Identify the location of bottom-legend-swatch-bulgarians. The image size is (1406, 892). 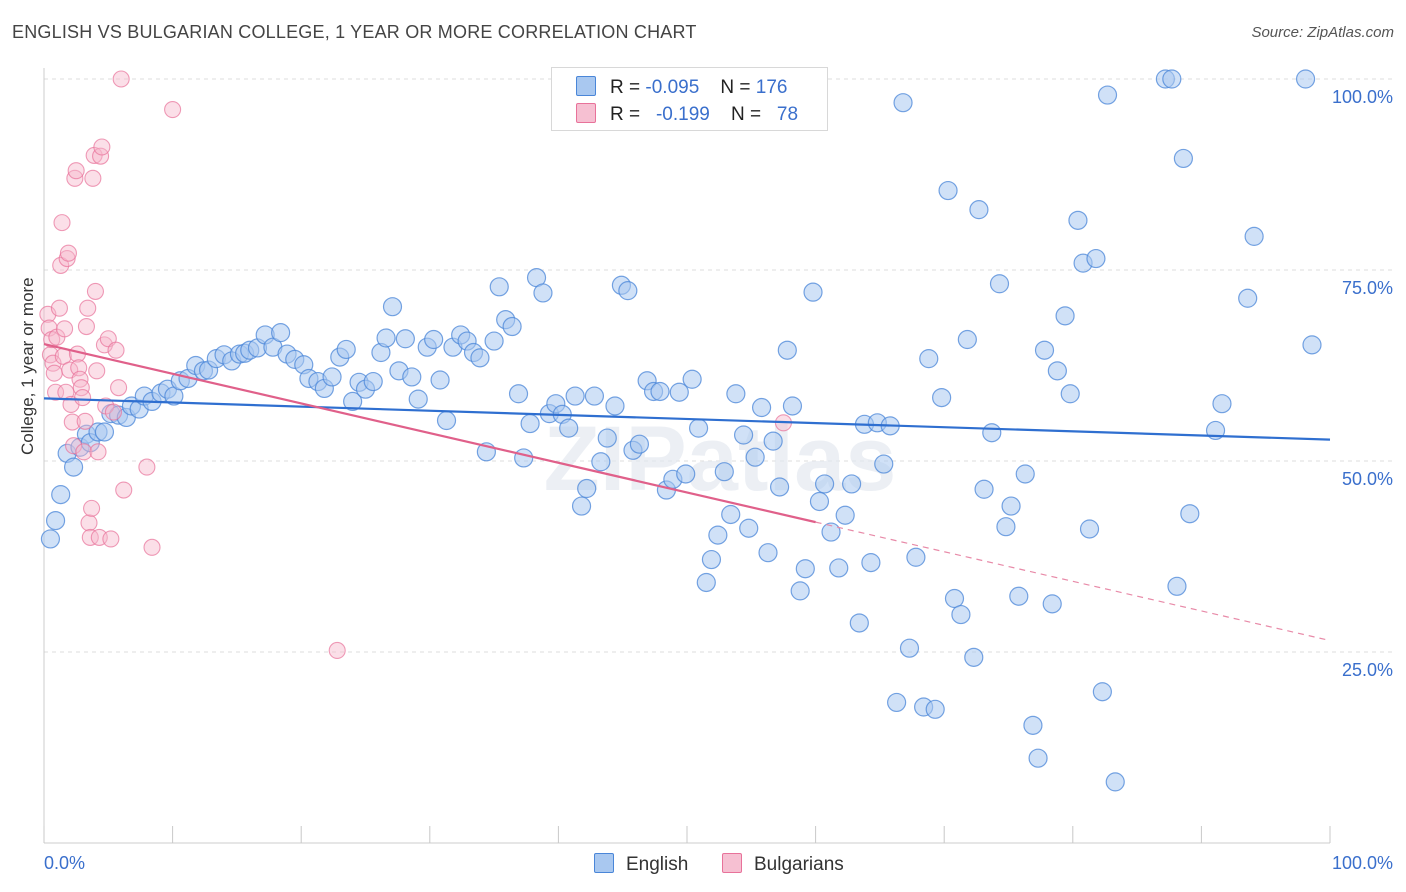
(732, 863).